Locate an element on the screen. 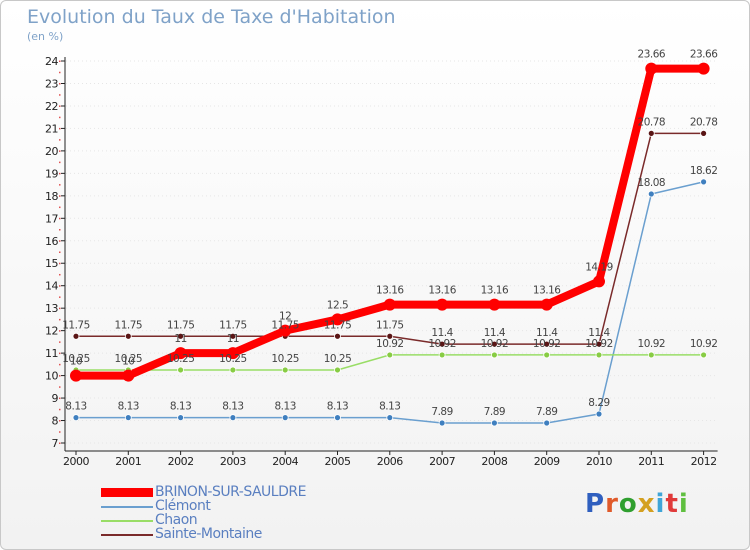 The width and height of the screenshot is (750, 550). y-tick-label: 18 is located at coordinates (51, 196).